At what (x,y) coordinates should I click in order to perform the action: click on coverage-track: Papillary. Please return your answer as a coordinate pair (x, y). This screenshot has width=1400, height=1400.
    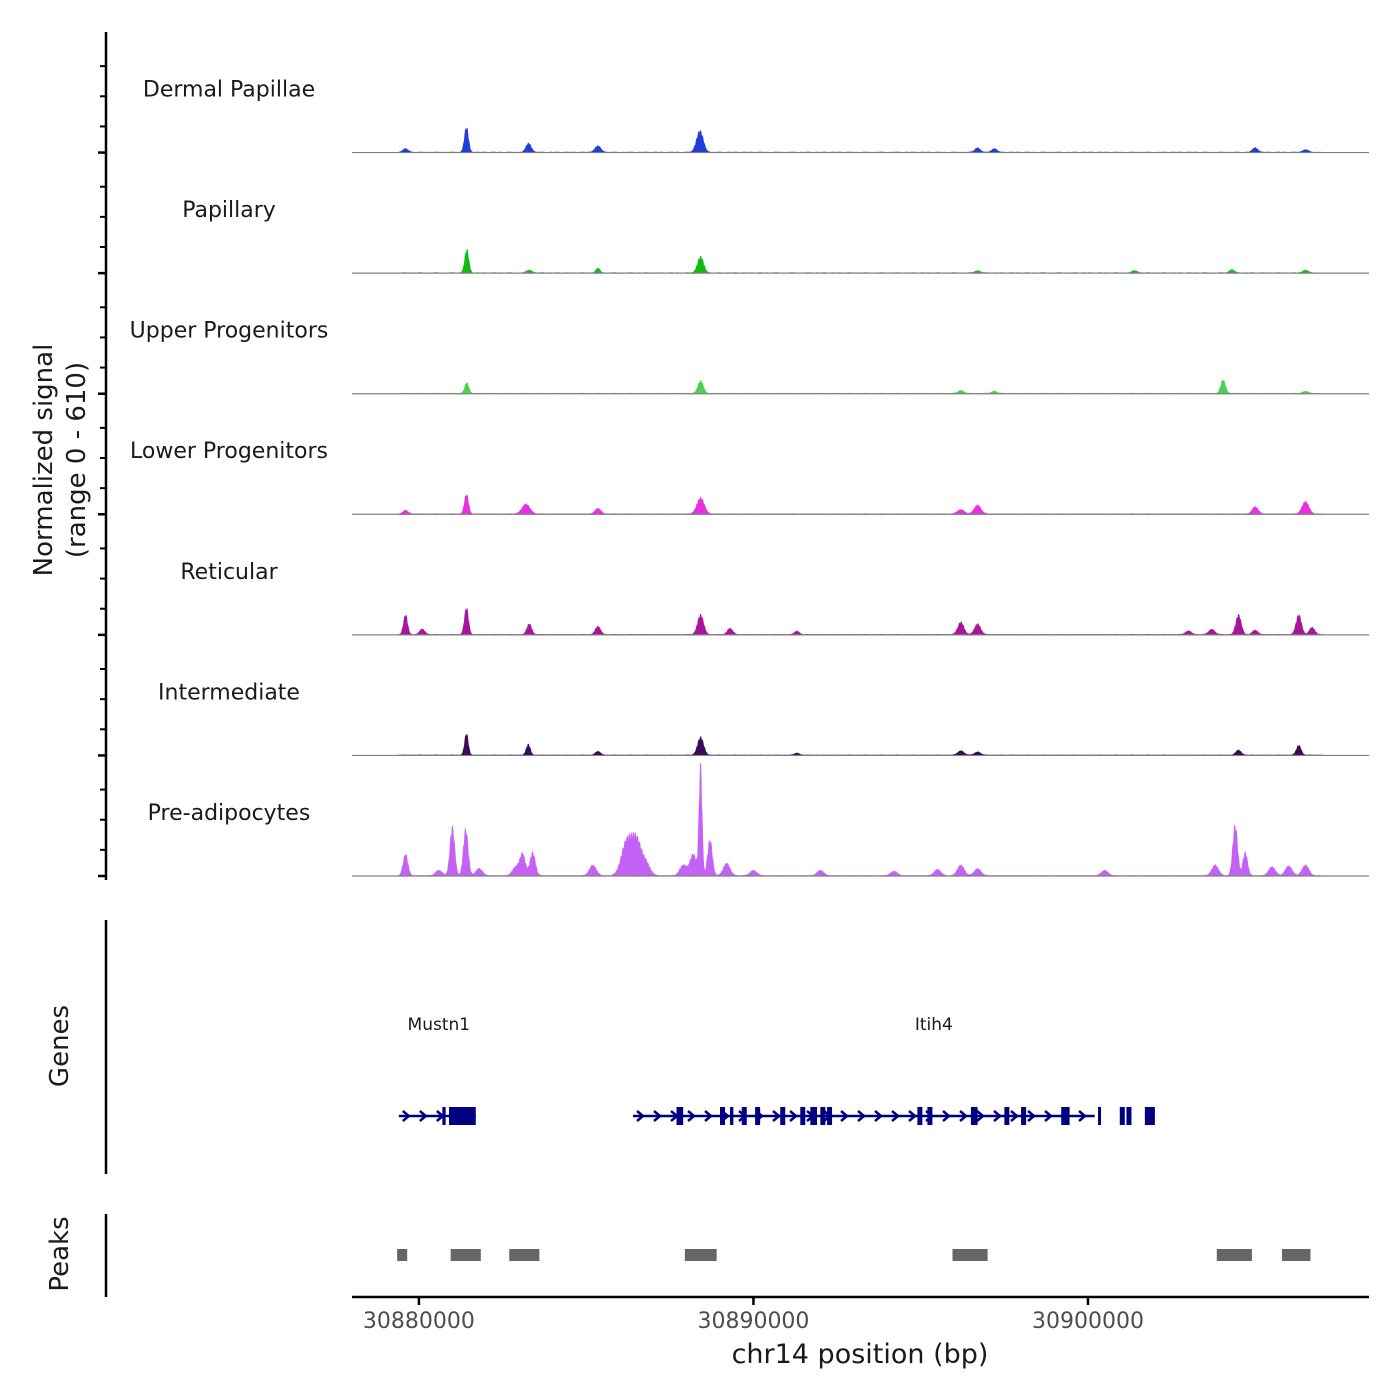
    Looking at the image, I should click on (775, 236).